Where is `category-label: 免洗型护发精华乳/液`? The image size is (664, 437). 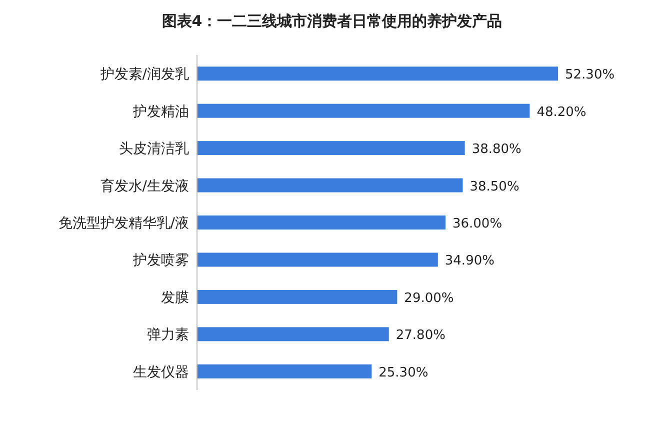 category-label: 免洗型护发精华乳/液 is located at coordinates (123, 224).